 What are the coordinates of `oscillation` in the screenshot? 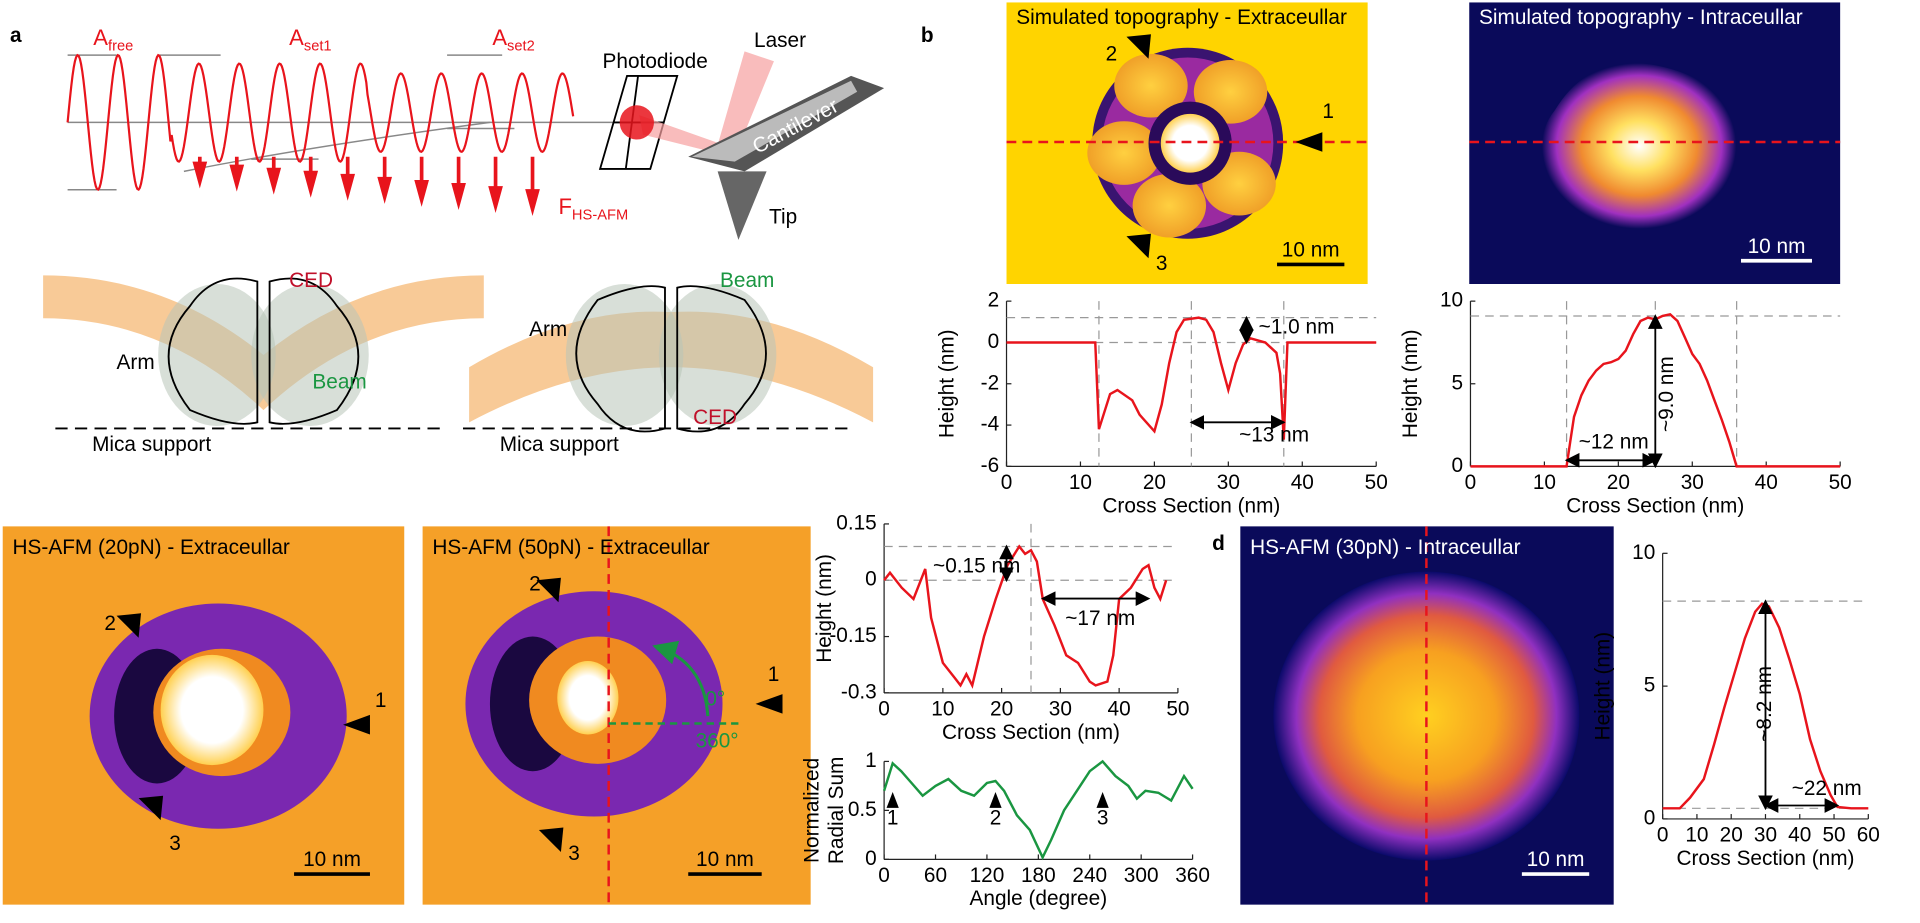 It's located at (320, 122).